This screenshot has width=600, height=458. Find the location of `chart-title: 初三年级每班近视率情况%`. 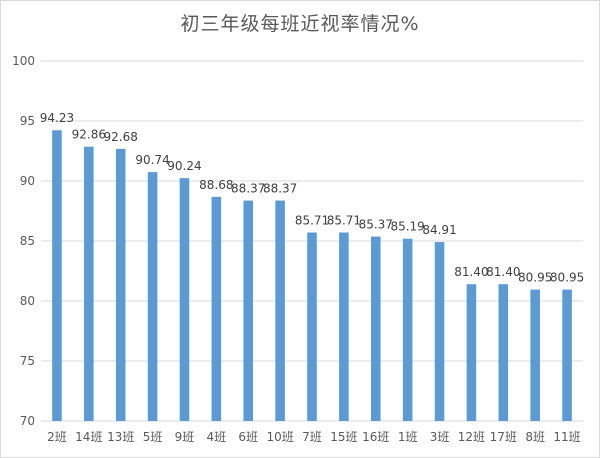

chart-title: 初三年级每班近视率情况% is located at coordinates (300, 24).